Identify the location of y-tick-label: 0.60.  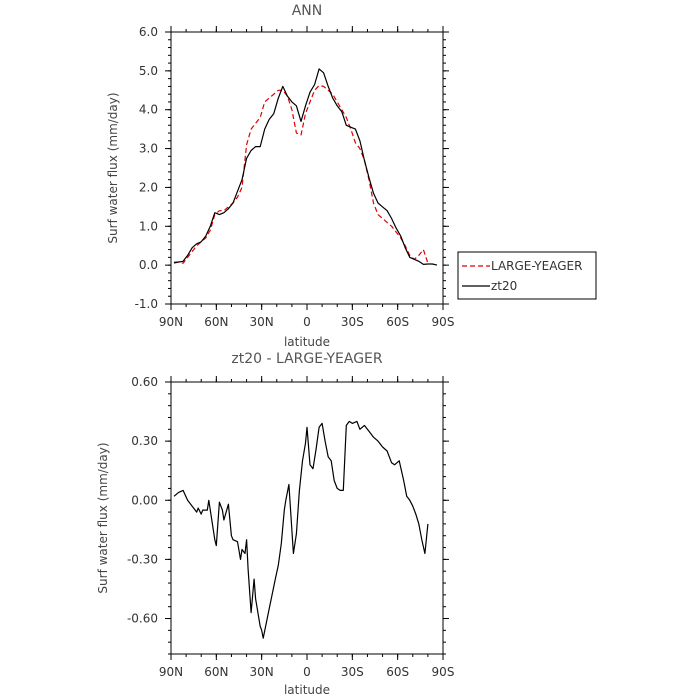
(144, 382).